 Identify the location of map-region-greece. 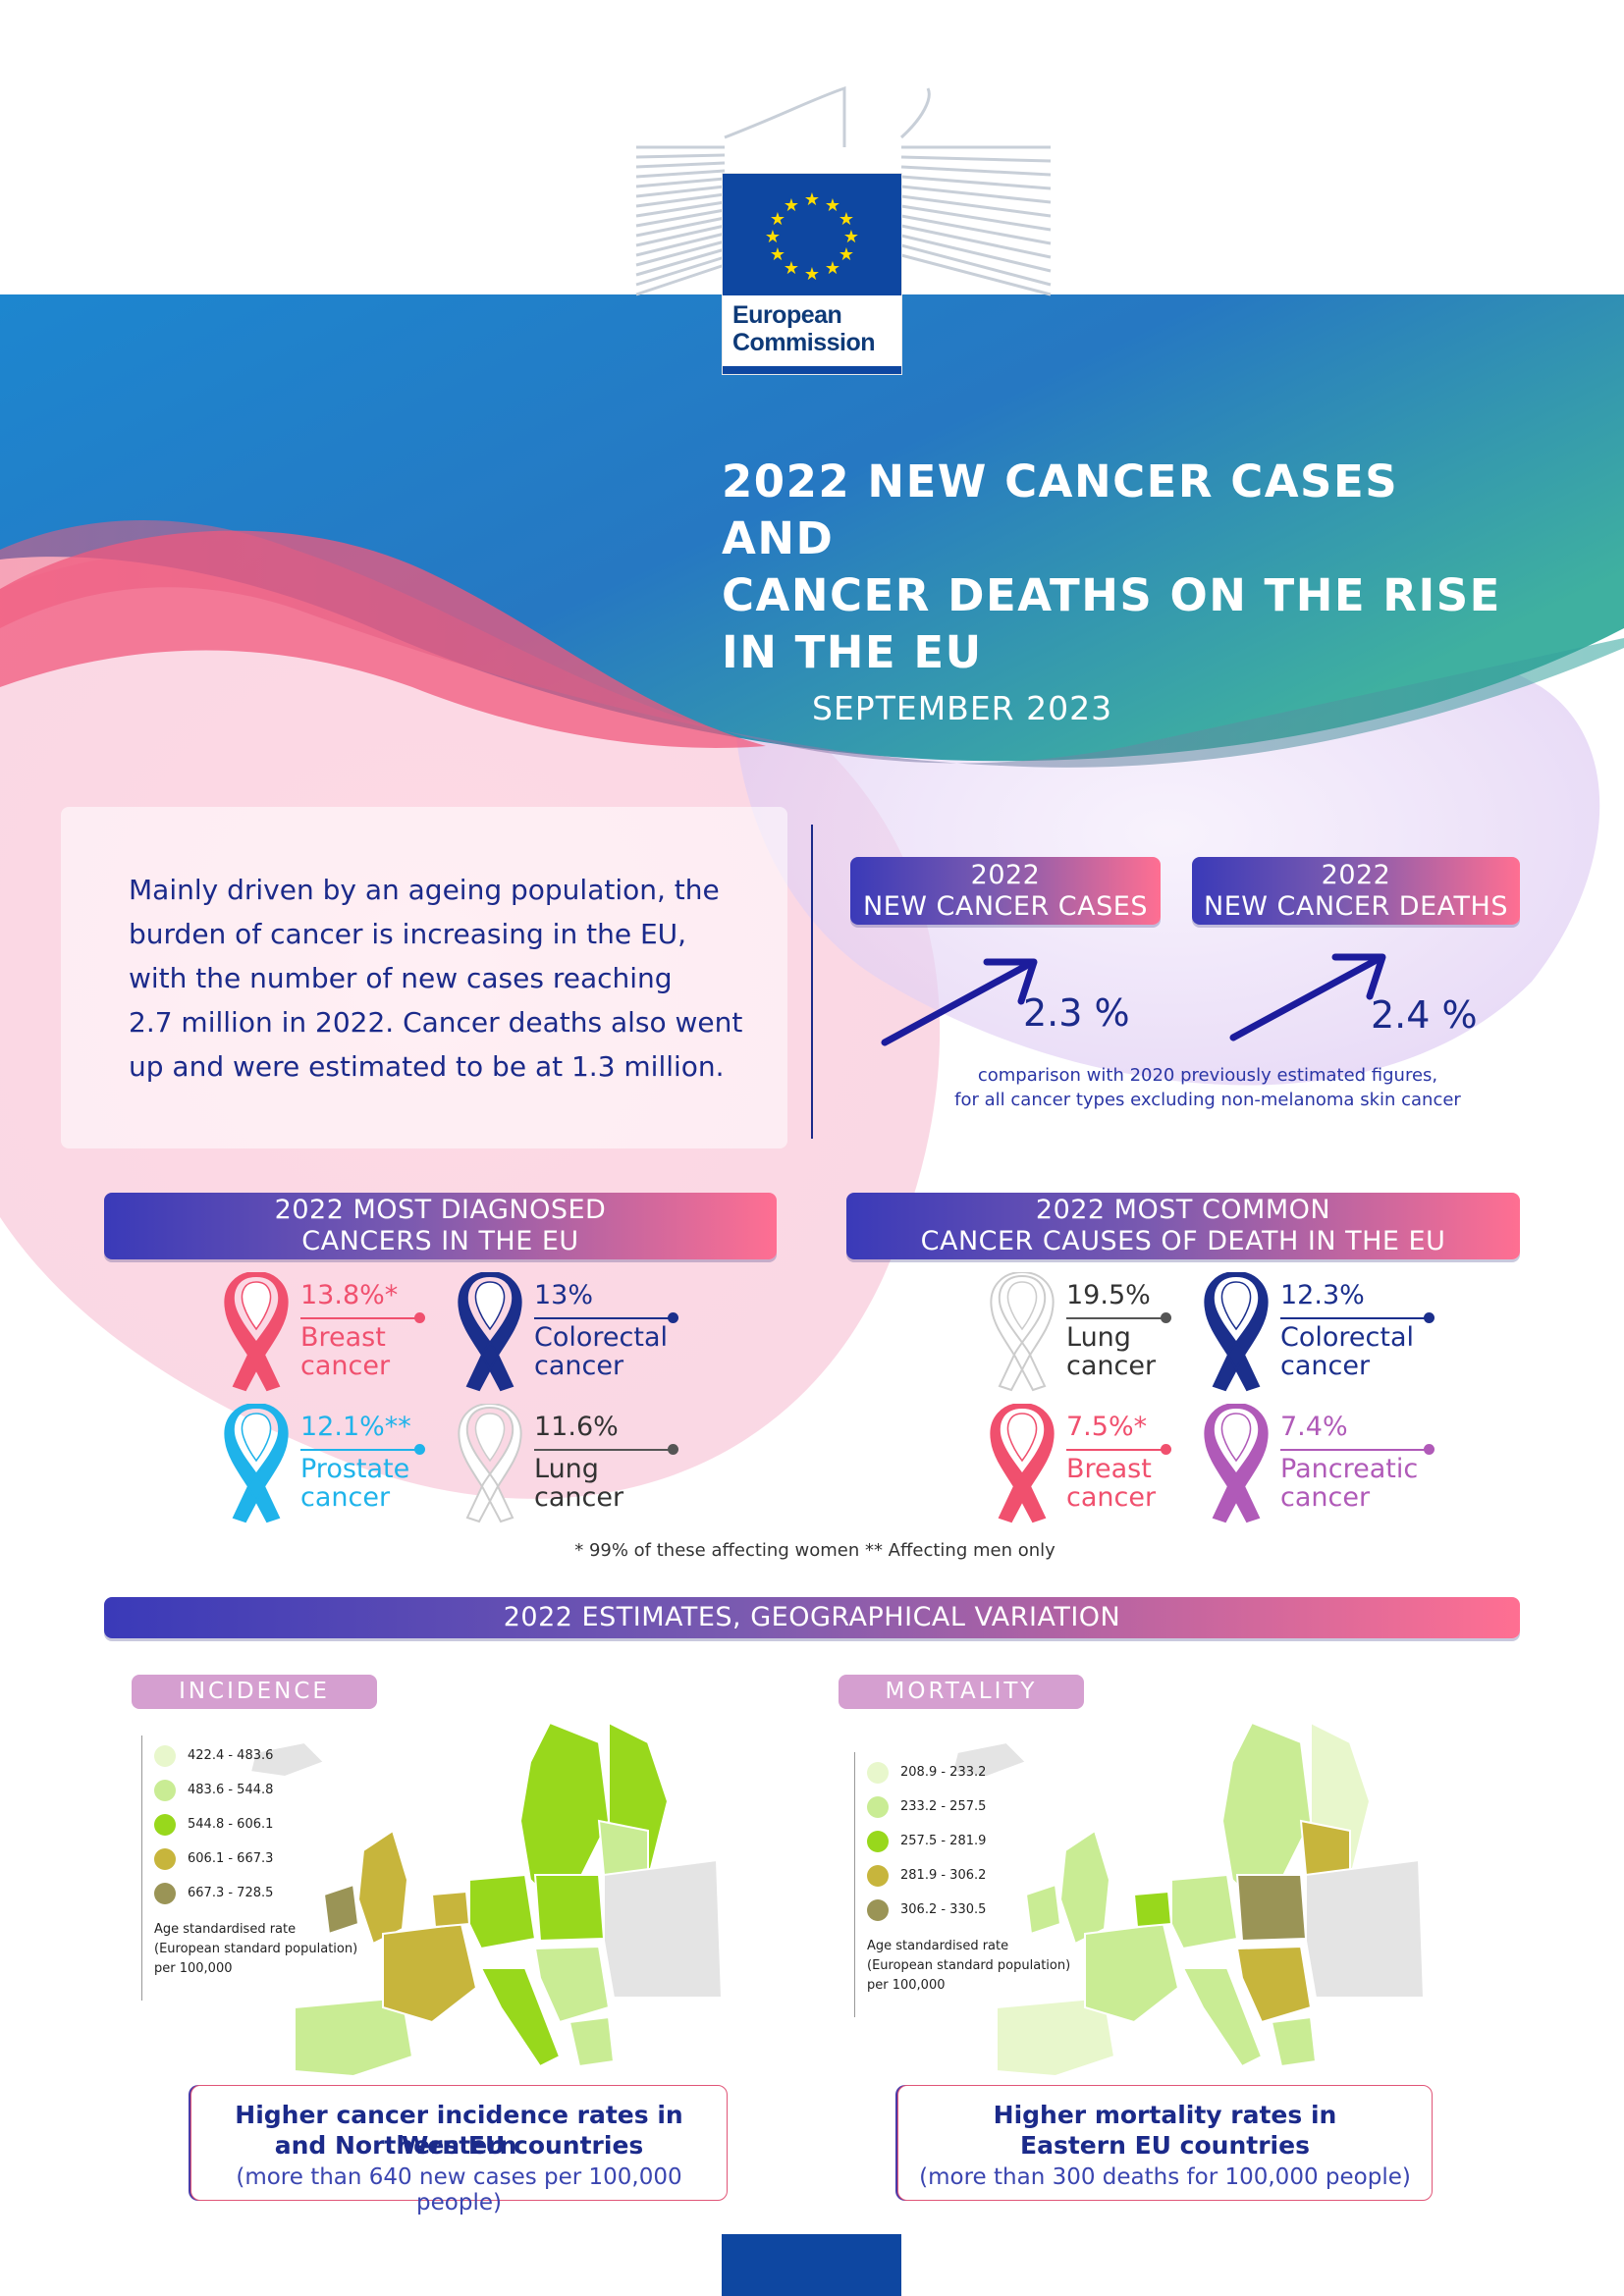
(1294, 2042).